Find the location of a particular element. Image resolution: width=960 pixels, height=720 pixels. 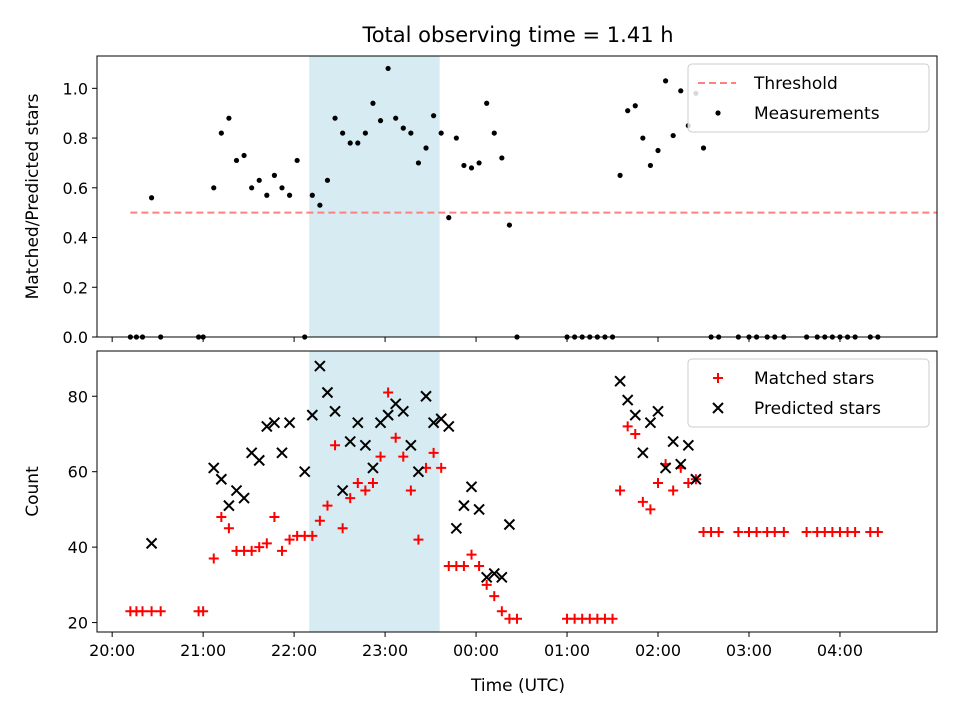

x-tick-label: 20:00 is located at coordinates (112, 650).